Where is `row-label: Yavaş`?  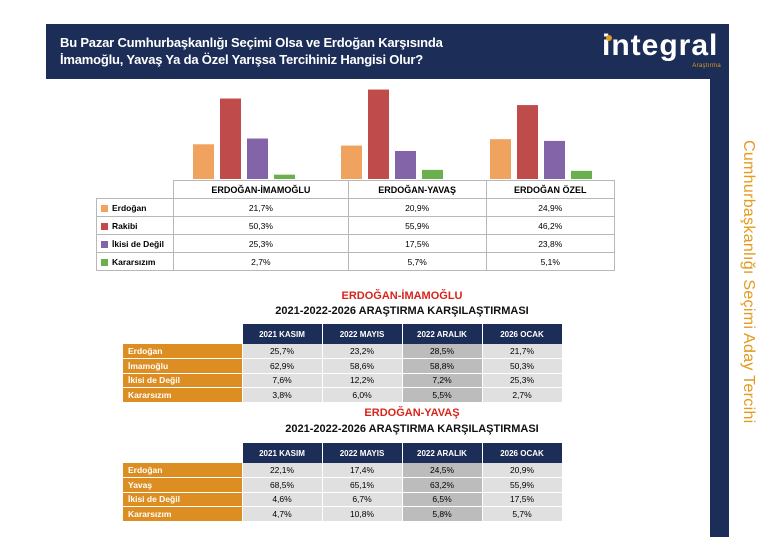
row-label: Yavaş is located at coordinates (183, 485).